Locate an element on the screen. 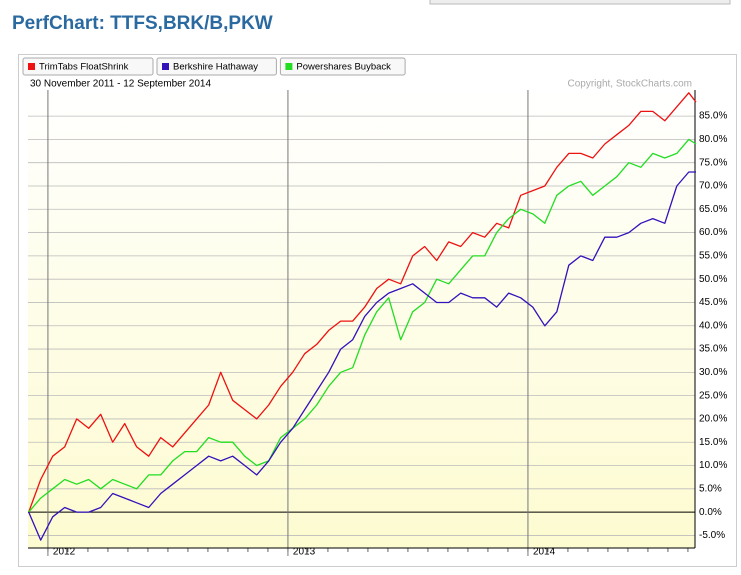  legend-label: Powershares Buyback is located at coordinates (343, 67).